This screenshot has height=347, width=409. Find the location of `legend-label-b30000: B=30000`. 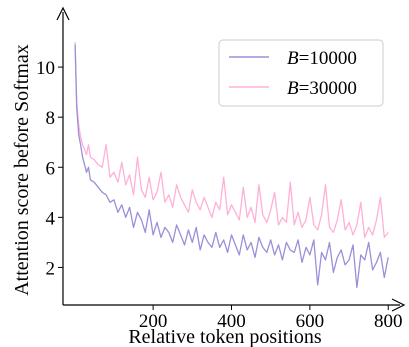

legend-label-b30000: B=30000 is located at coordinates (322, 88).